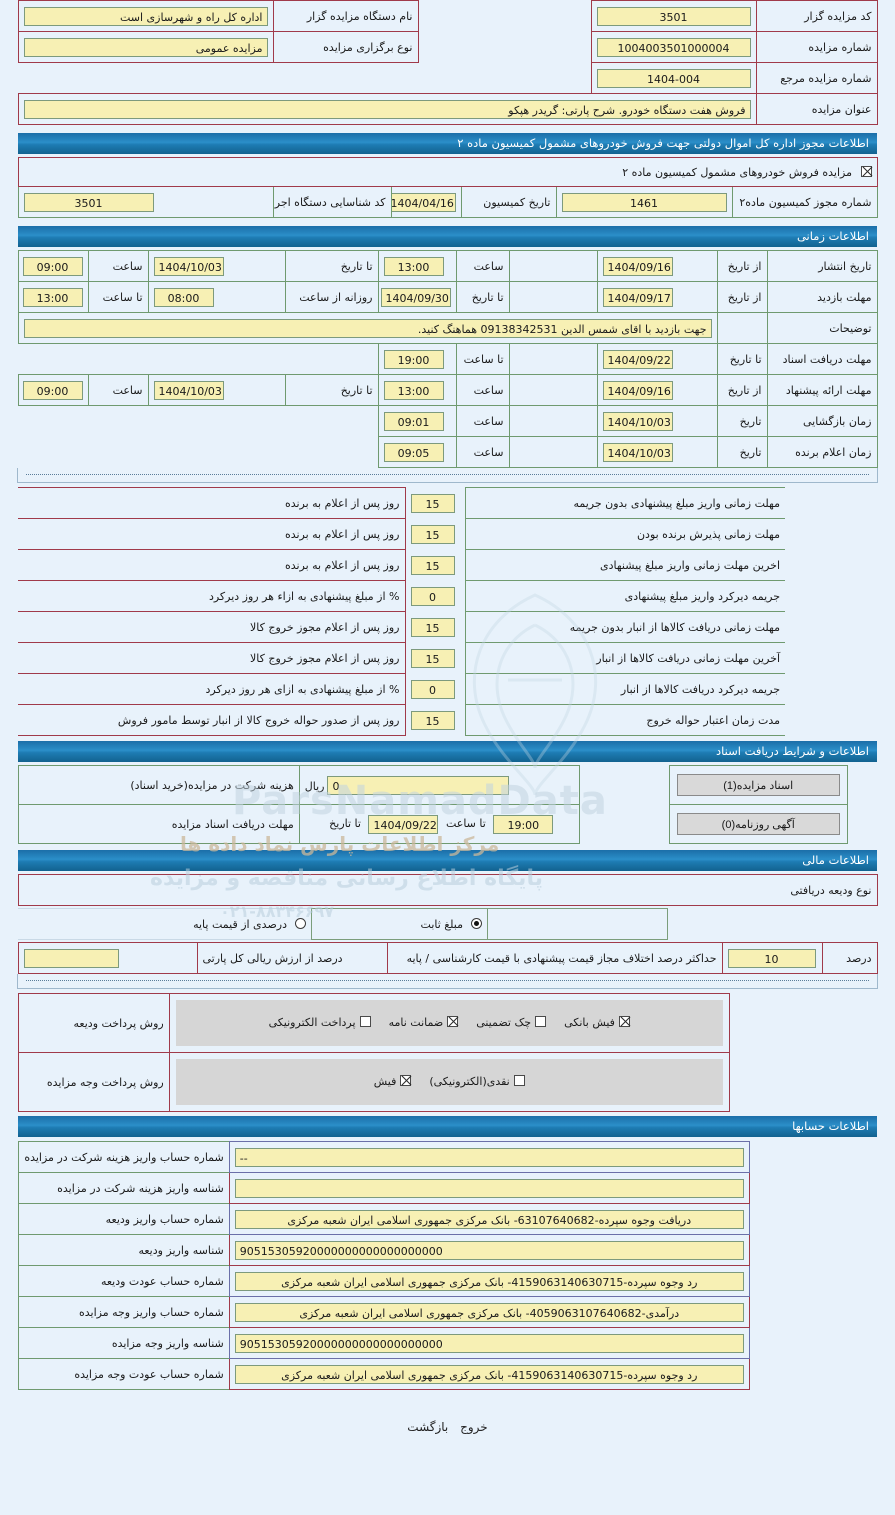  I want to click on percent-of-base-radio, so click(300, 923).